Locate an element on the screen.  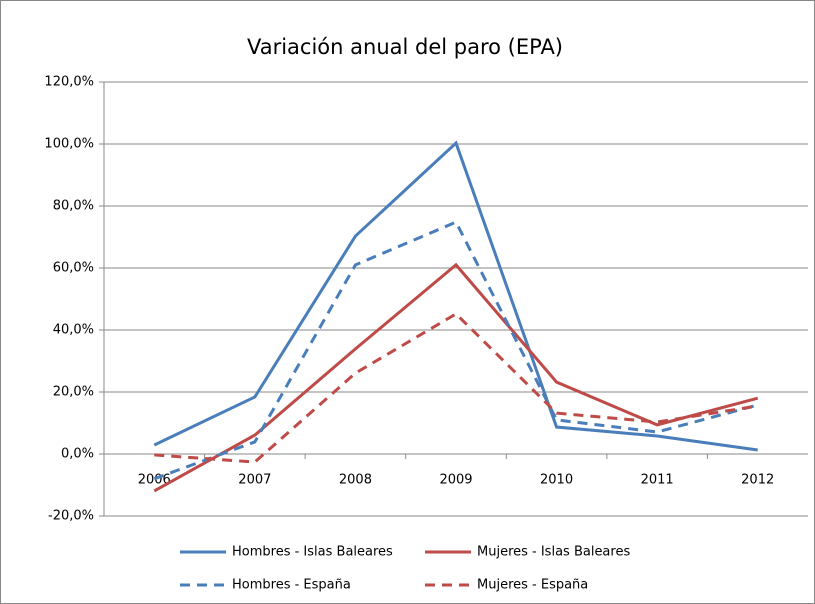
y-tick-label: 100,0% is located at coordinates (69, 144).